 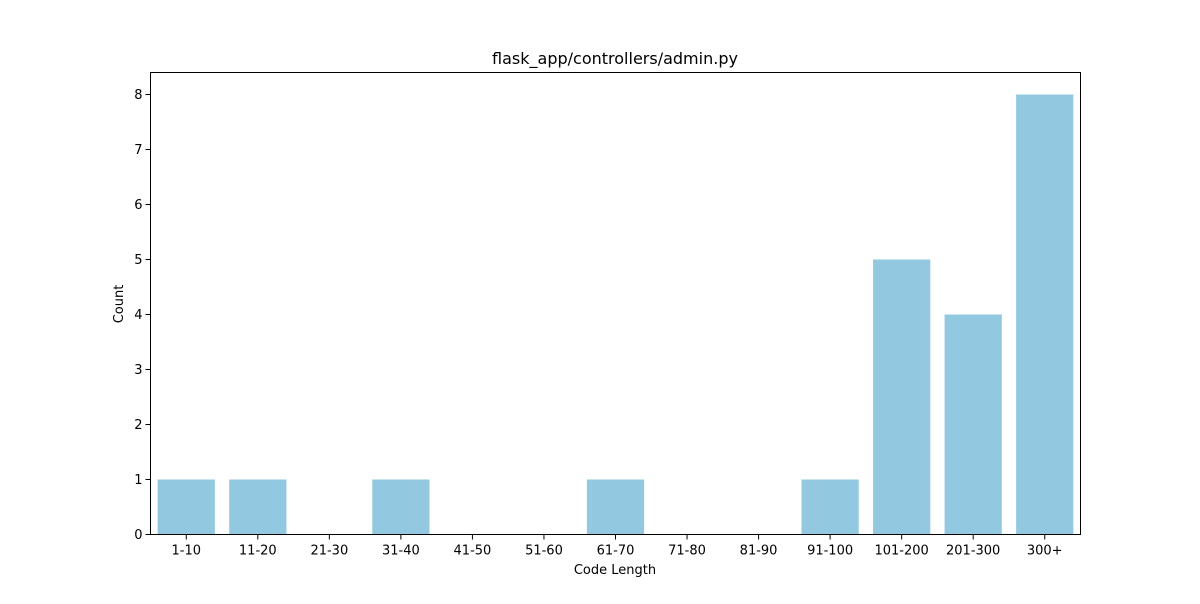 I want to click on y-axis: 0 1 2 3 4 5 6 7 8, so click(x=142, y=315).